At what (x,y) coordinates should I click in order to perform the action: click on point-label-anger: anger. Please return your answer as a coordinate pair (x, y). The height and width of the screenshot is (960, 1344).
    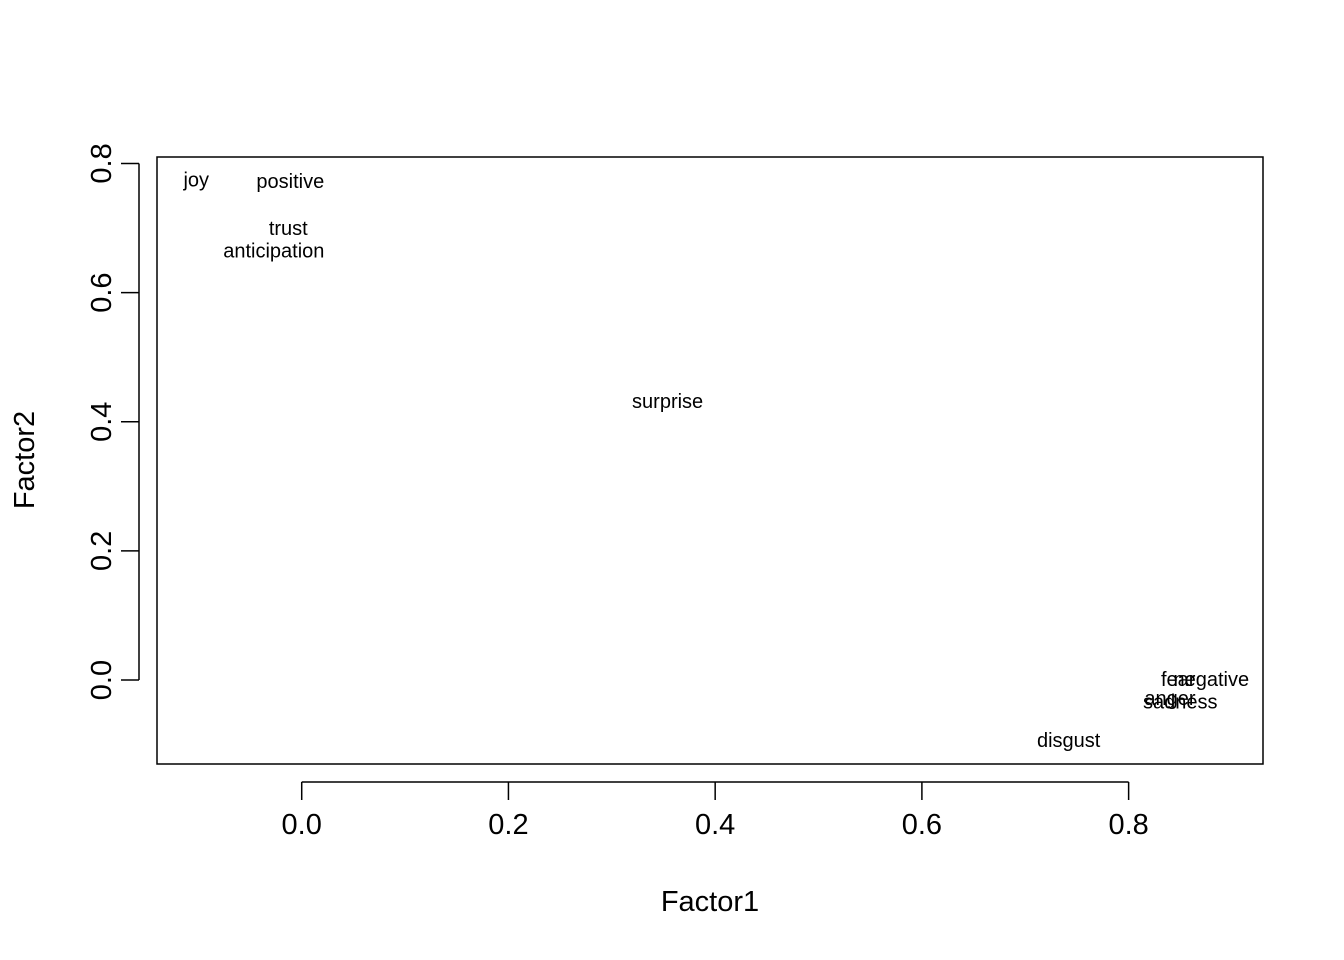
    Looking at the image, I should click on (1169, 699).